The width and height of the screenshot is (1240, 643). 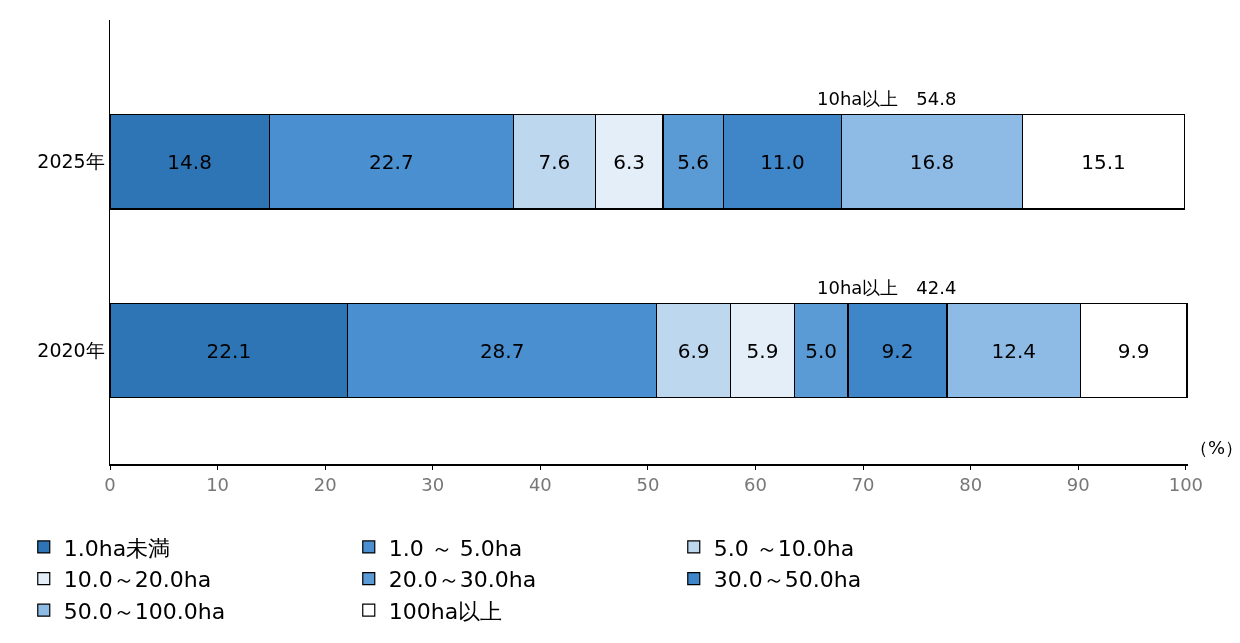 I want to click on x-tick-label: 30, so click(x=433, y=485).